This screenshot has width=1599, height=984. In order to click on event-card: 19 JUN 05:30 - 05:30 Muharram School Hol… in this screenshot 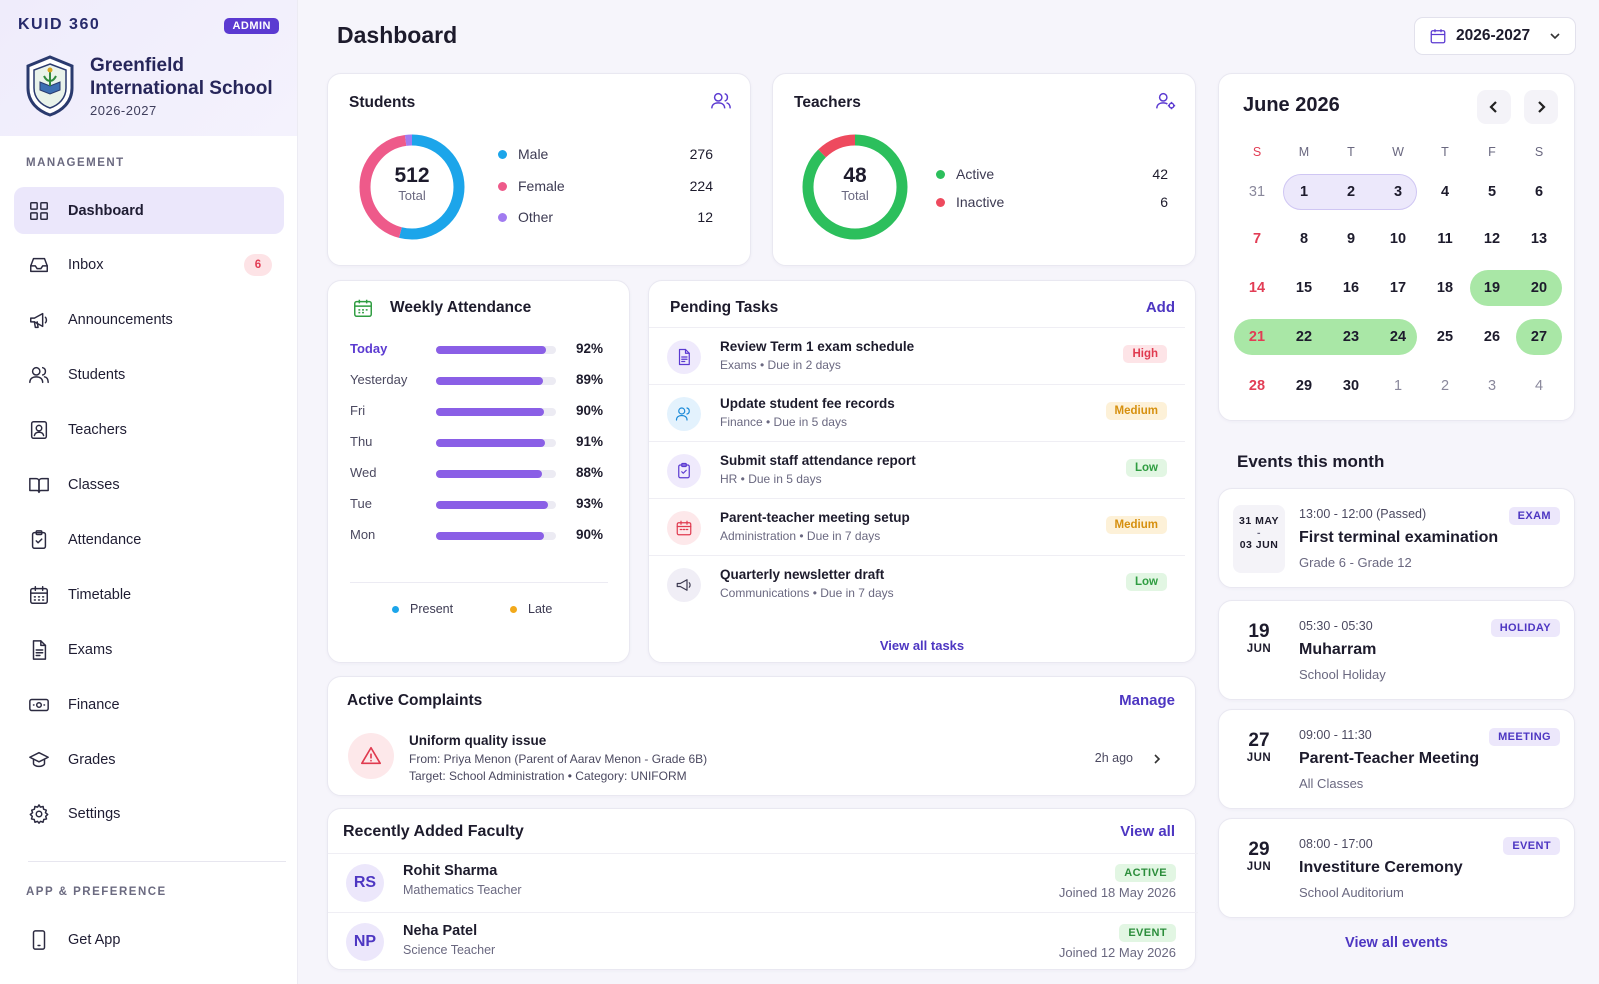, I will do `click(1396, 650)`.